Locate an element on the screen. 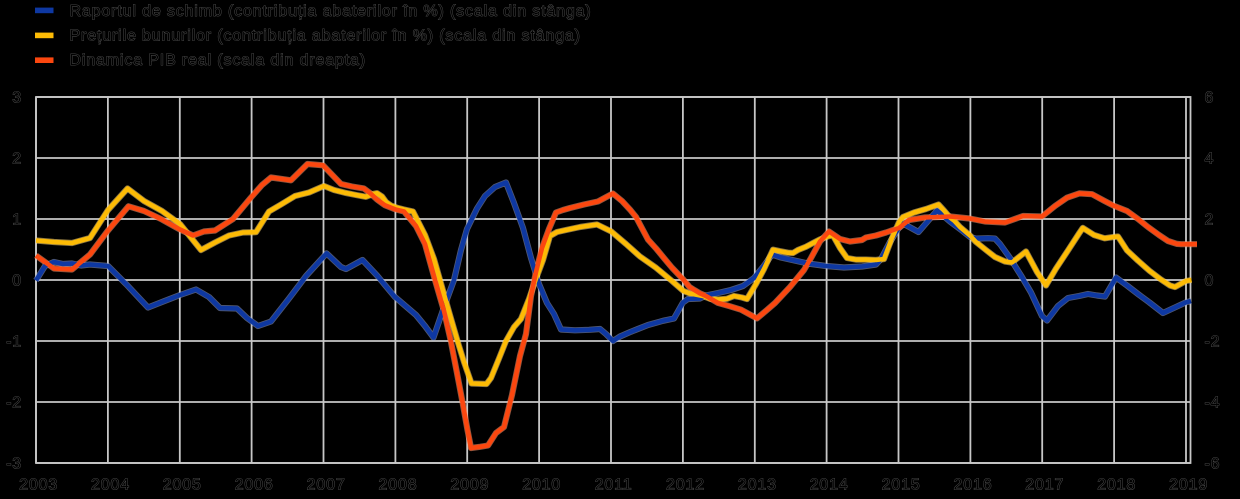  svg-text: 2019 is located at coordinates (1188, 485).